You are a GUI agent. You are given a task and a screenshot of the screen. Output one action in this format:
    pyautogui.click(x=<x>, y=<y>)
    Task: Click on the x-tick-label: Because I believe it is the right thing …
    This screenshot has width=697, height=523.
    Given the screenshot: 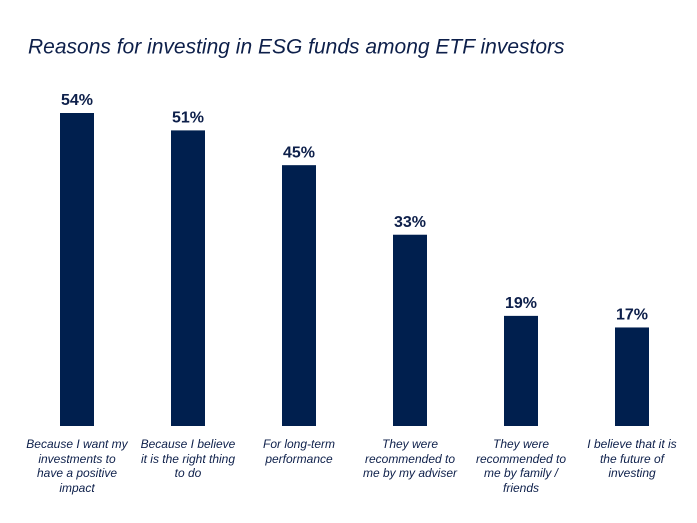 What is the action you would take?
    pyautogui.click(x=188, y=458)
    